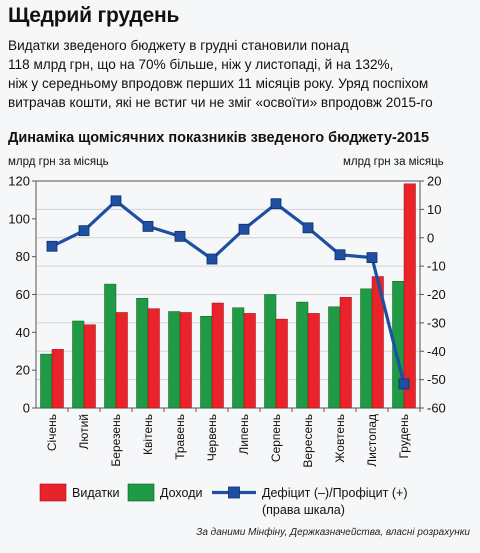 The width and height of the screenshot is (480, 553). Describe the element at coordinates (19, 218) in the screenshot. I see `left-tick-label: 100` at that location.